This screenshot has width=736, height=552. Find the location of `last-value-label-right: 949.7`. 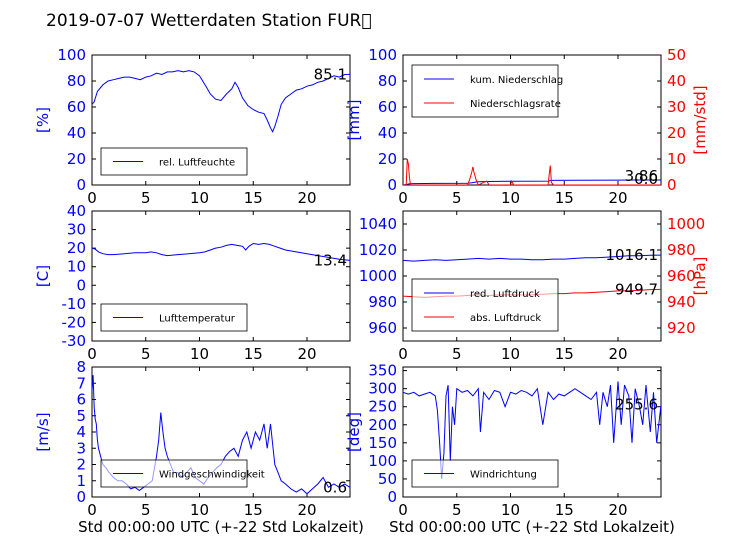

last-value-label-right: 949.7 is located at coordinates (636, 289).